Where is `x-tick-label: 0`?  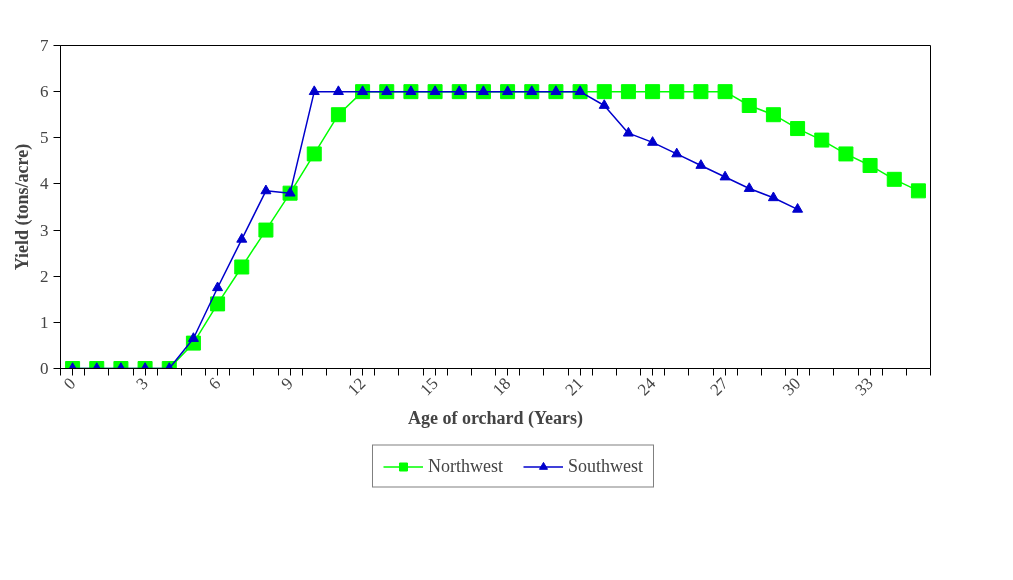
x-tick-label: 0 is located at coordinates (69, 383).